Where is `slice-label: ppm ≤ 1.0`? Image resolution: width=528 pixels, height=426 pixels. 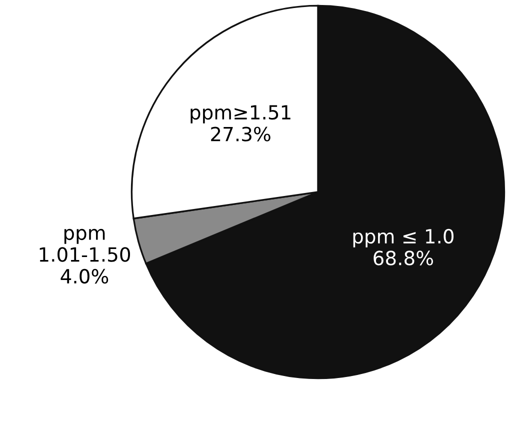
slice-label: ppm ≤ 1.0 is located at coordinates (403, 238).